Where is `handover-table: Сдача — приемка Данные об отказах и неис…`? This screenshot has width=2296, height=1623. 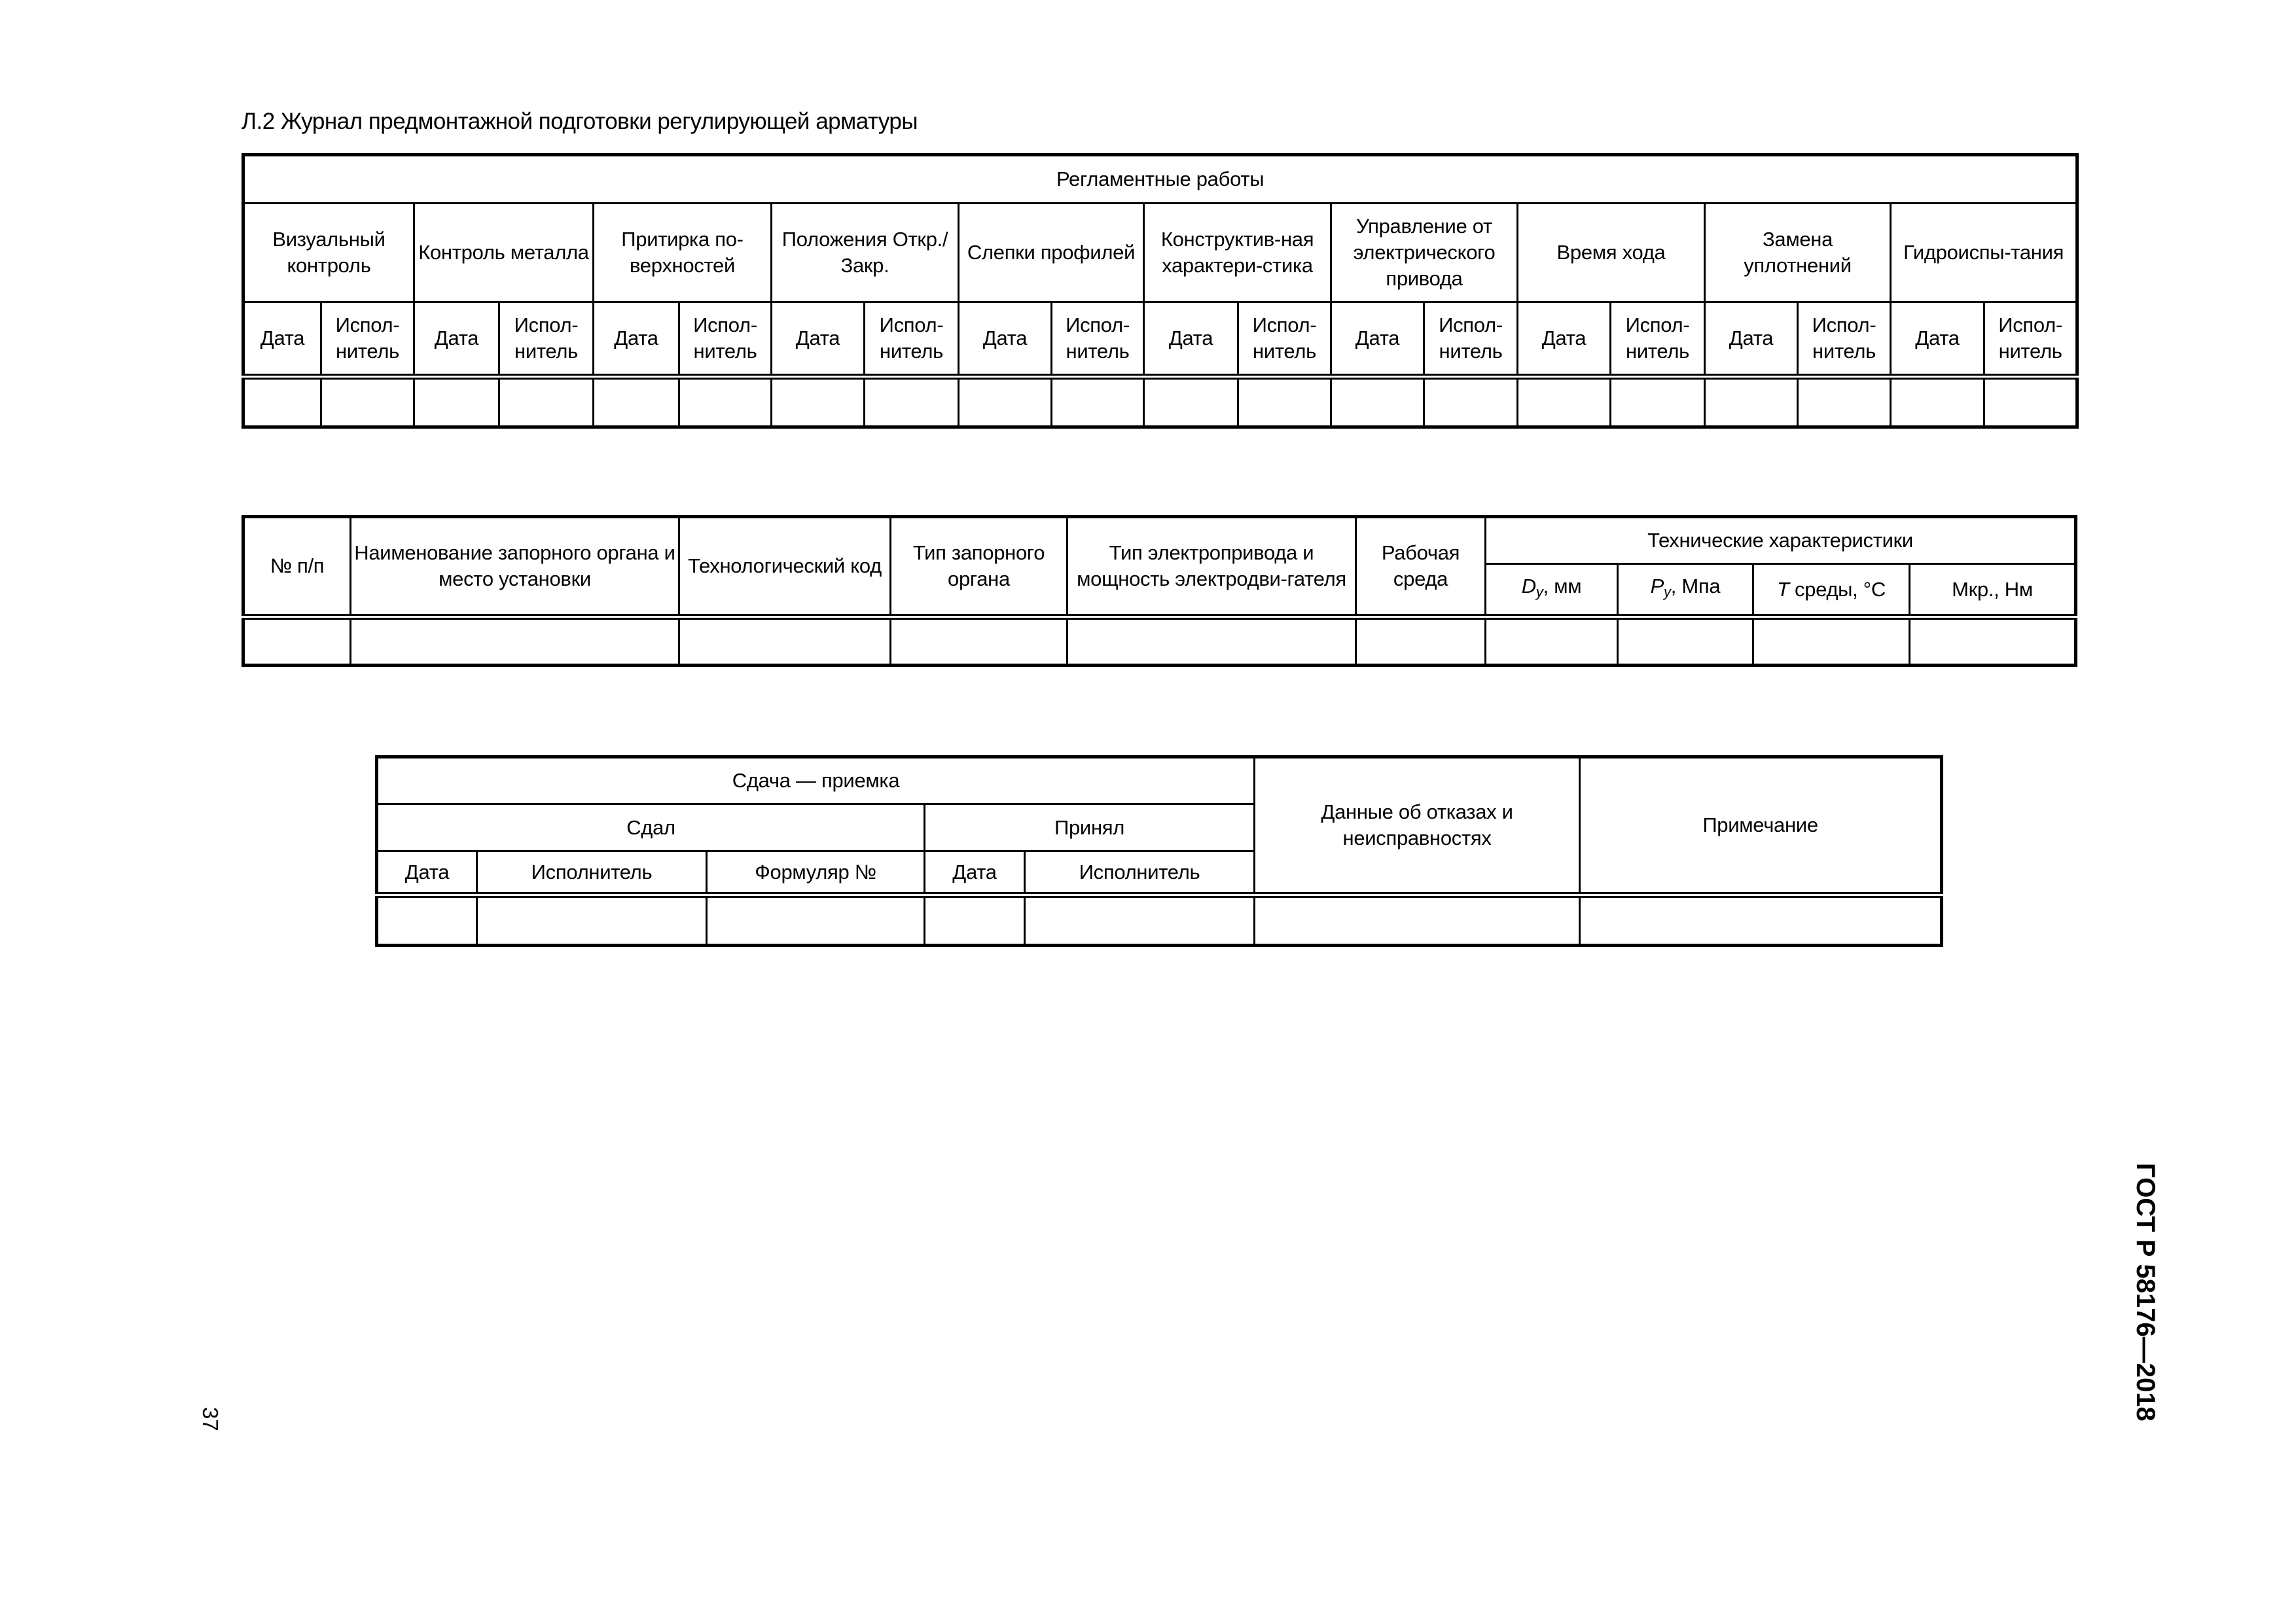
handover-table: Сдача — приемка Данные об отказах и неис… is located at coordinates (1159, 851).